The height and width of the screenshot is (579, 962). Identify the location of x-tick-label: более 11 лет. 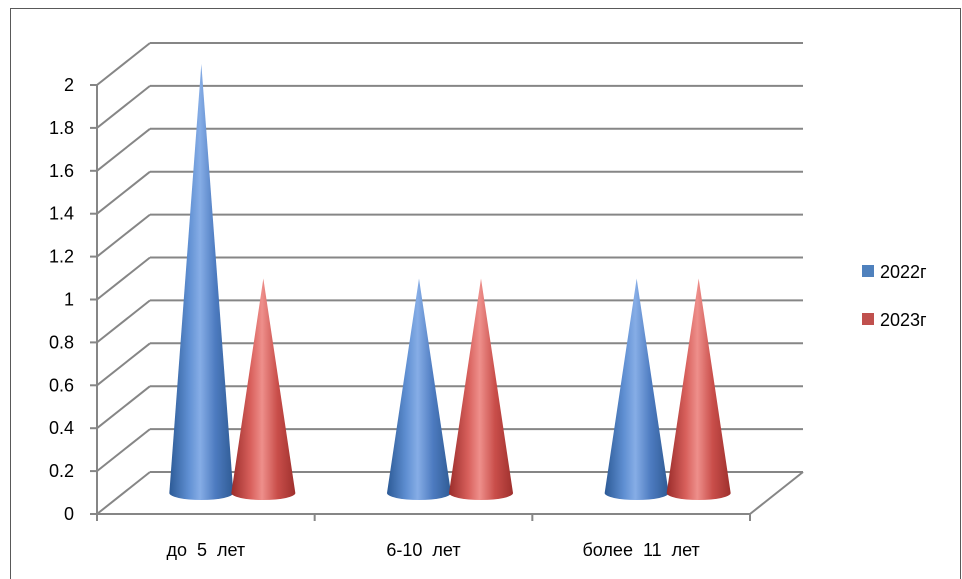
(641, 550).